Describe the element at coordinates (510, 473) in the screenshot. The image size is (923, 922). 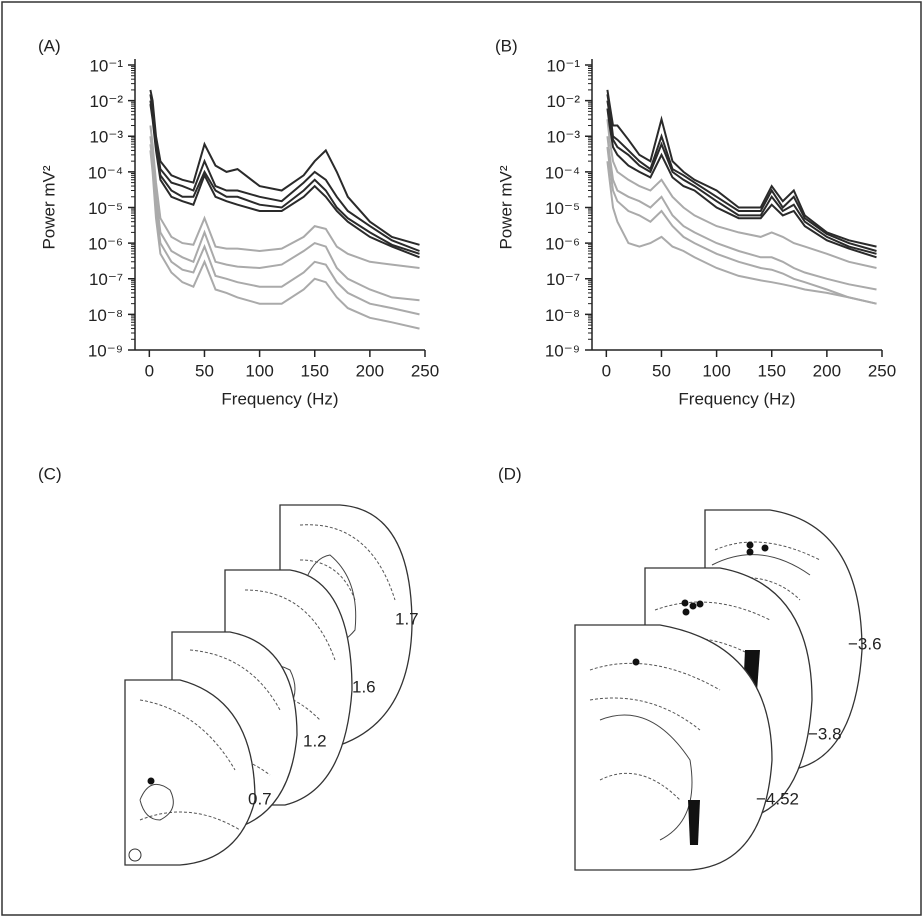
I see `panel-label: (D)` at that location.